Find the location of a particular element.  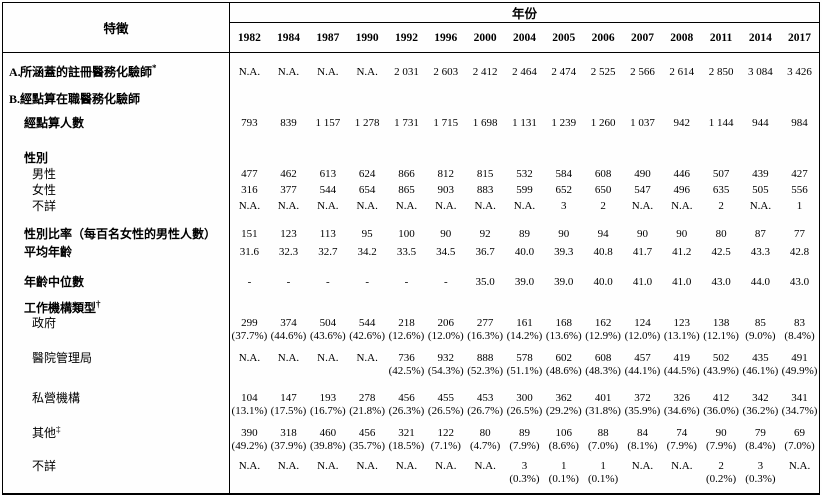

data-cell: 40.0 is located at coordinates (603, 282).